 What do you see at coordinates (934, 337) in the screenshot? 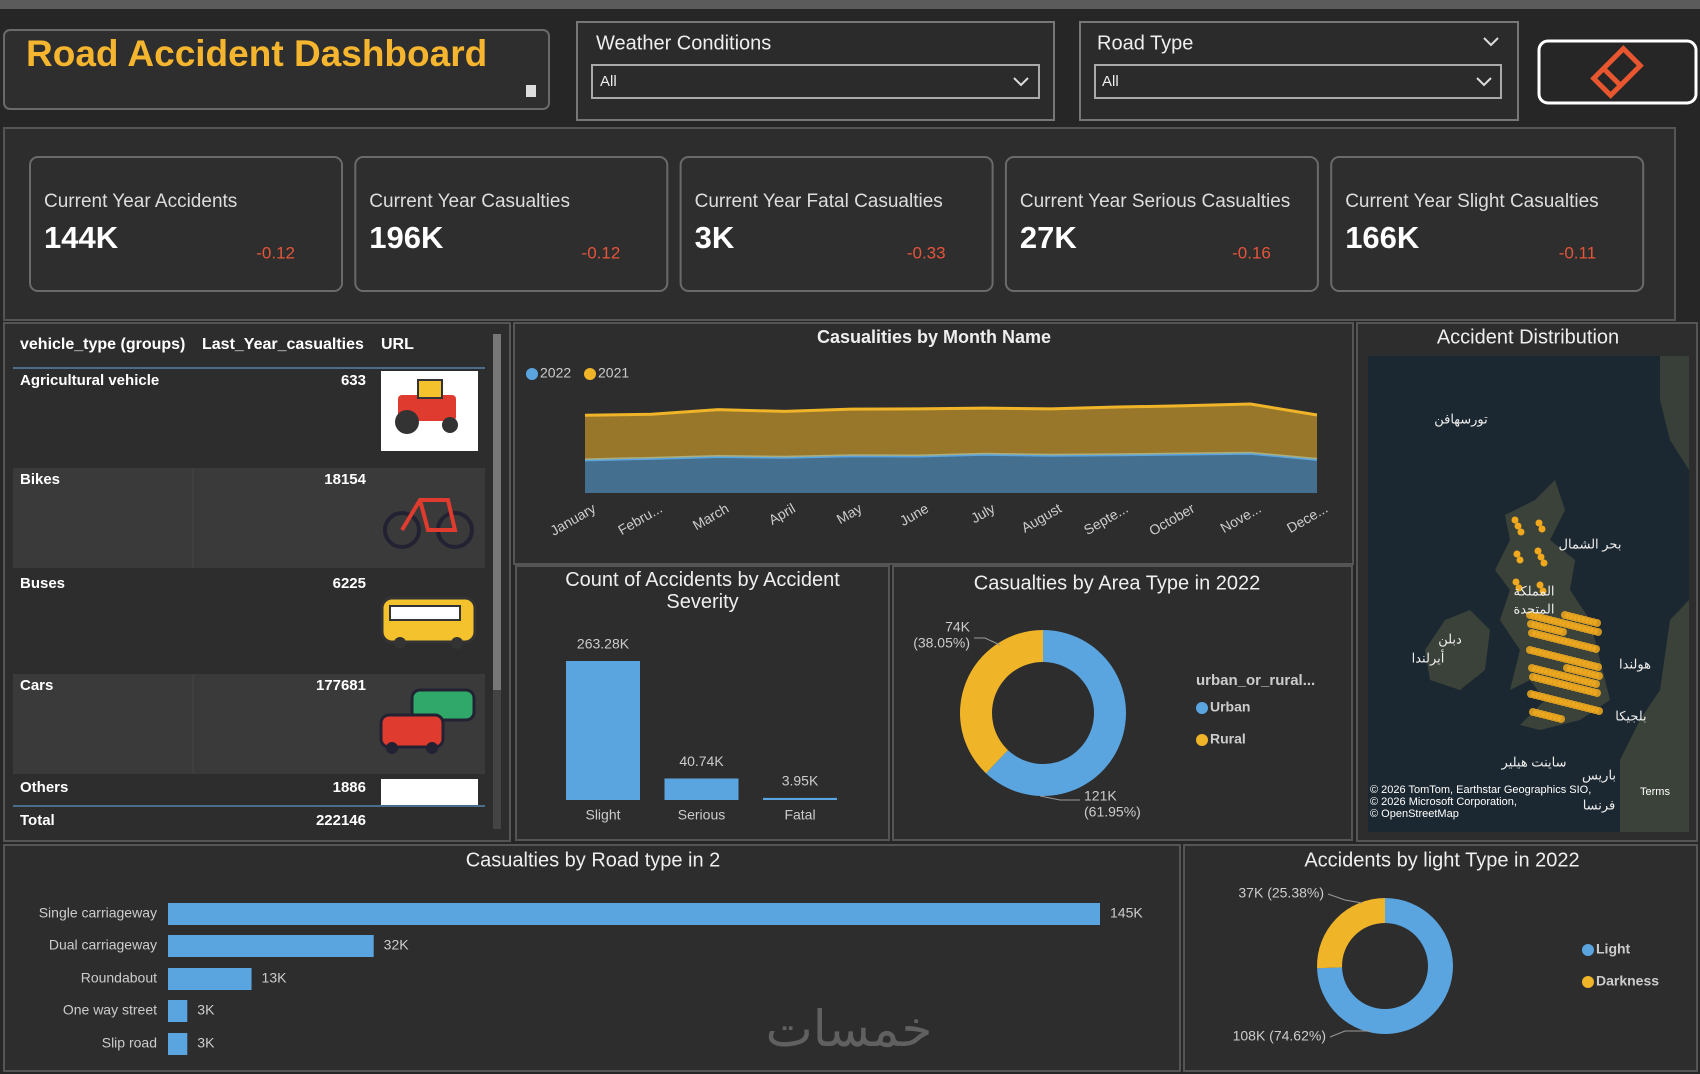
I see `chart-title: Casualities by Month Name` at bounding box center [934, 337].